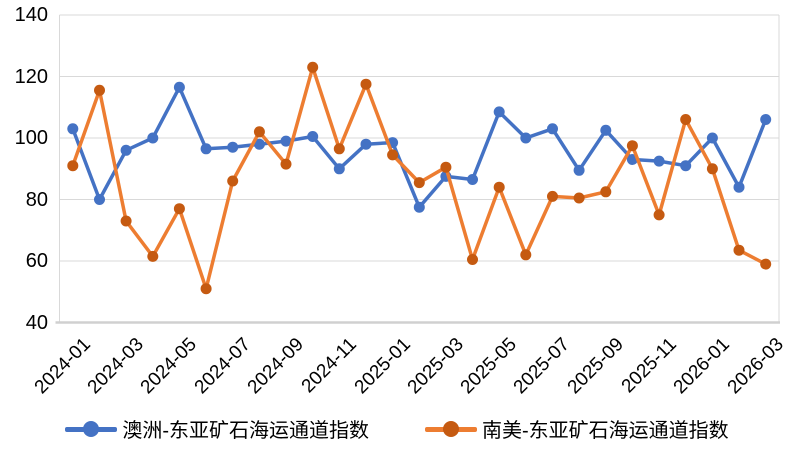 This screenshot has width=794, height=454. I want to click on legend-label: 澳洲-东亚矿石海运通道指数, so click(245, 431).